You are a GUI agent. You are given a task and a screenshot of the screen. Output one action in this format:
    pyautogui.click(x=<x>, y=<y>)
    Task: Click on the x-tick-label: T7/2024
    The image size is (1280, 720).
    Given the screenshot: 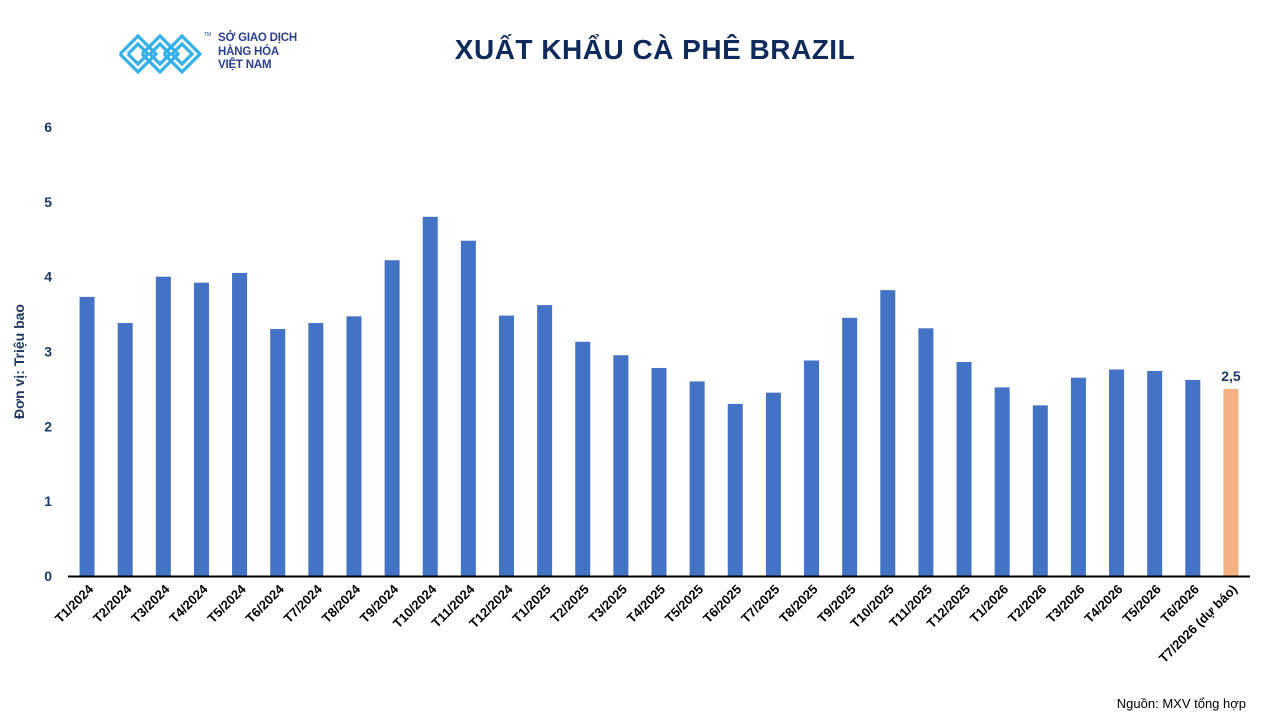 What is the action you would take?
    pyautogui.click(x=303, y=603)
    